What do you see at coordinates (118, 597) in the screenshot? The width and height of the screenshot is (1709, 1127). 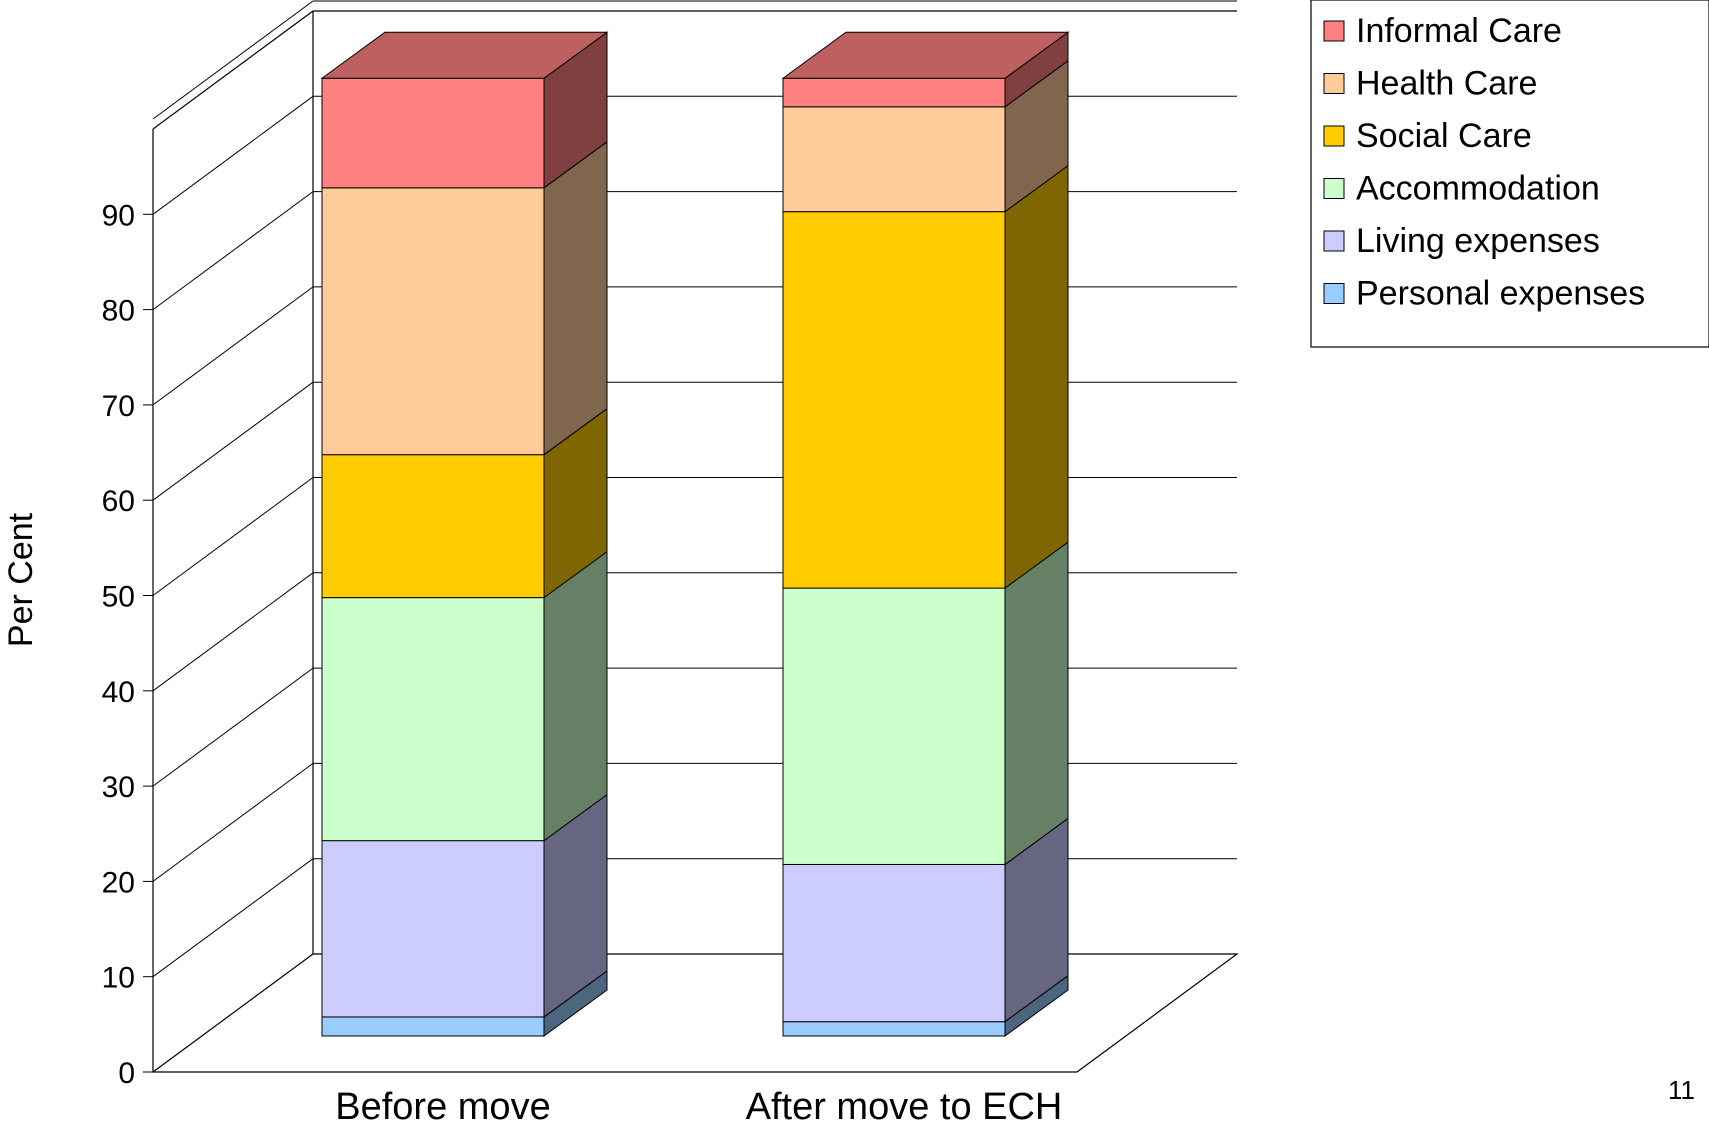 I see `y-tick-label: 50` at bounding box center [118, 597].